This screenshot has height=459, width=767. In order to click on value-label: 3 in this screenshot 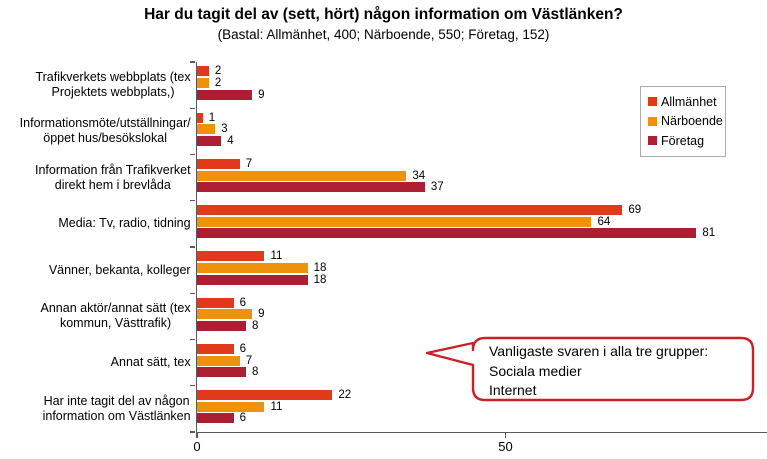, I will do `click(224, 129)`.